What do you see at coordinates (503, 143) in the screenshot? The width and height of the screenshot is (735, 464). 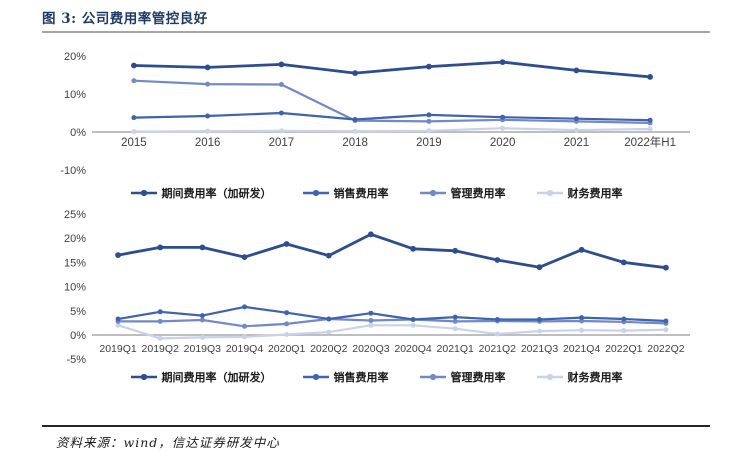 I see `x-tick-label: 2020` at bounding box center [503, 143].